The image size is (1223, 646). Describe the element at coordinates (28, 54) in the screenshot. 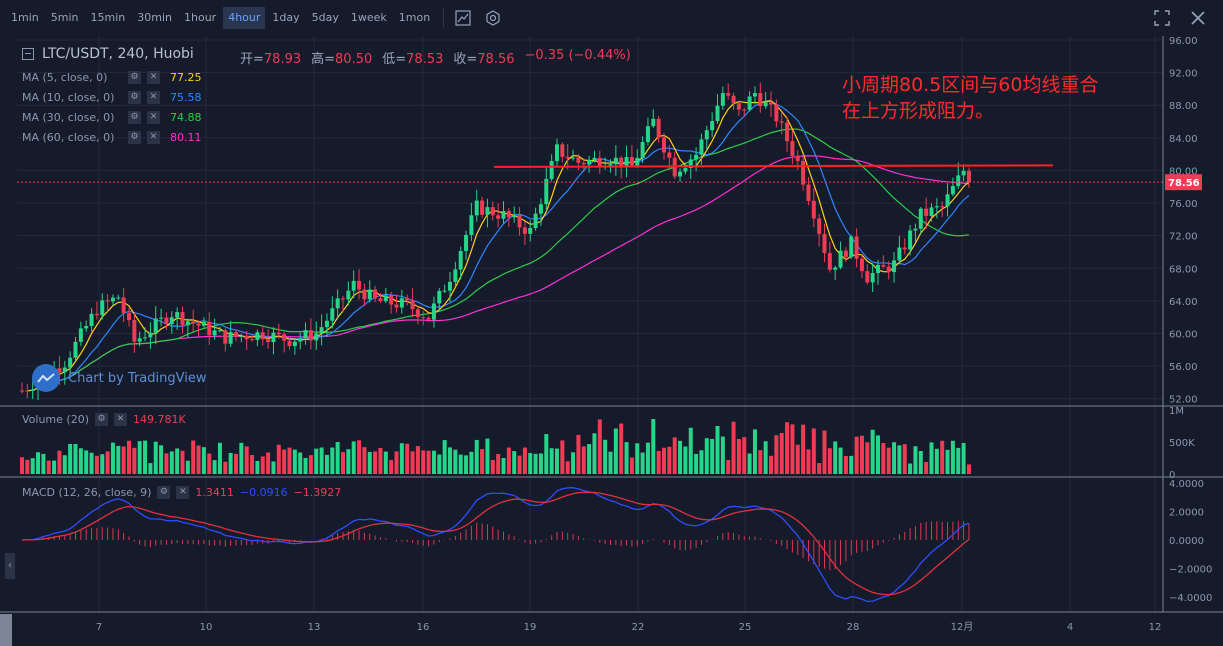

I see `collapse-icon` at that location.